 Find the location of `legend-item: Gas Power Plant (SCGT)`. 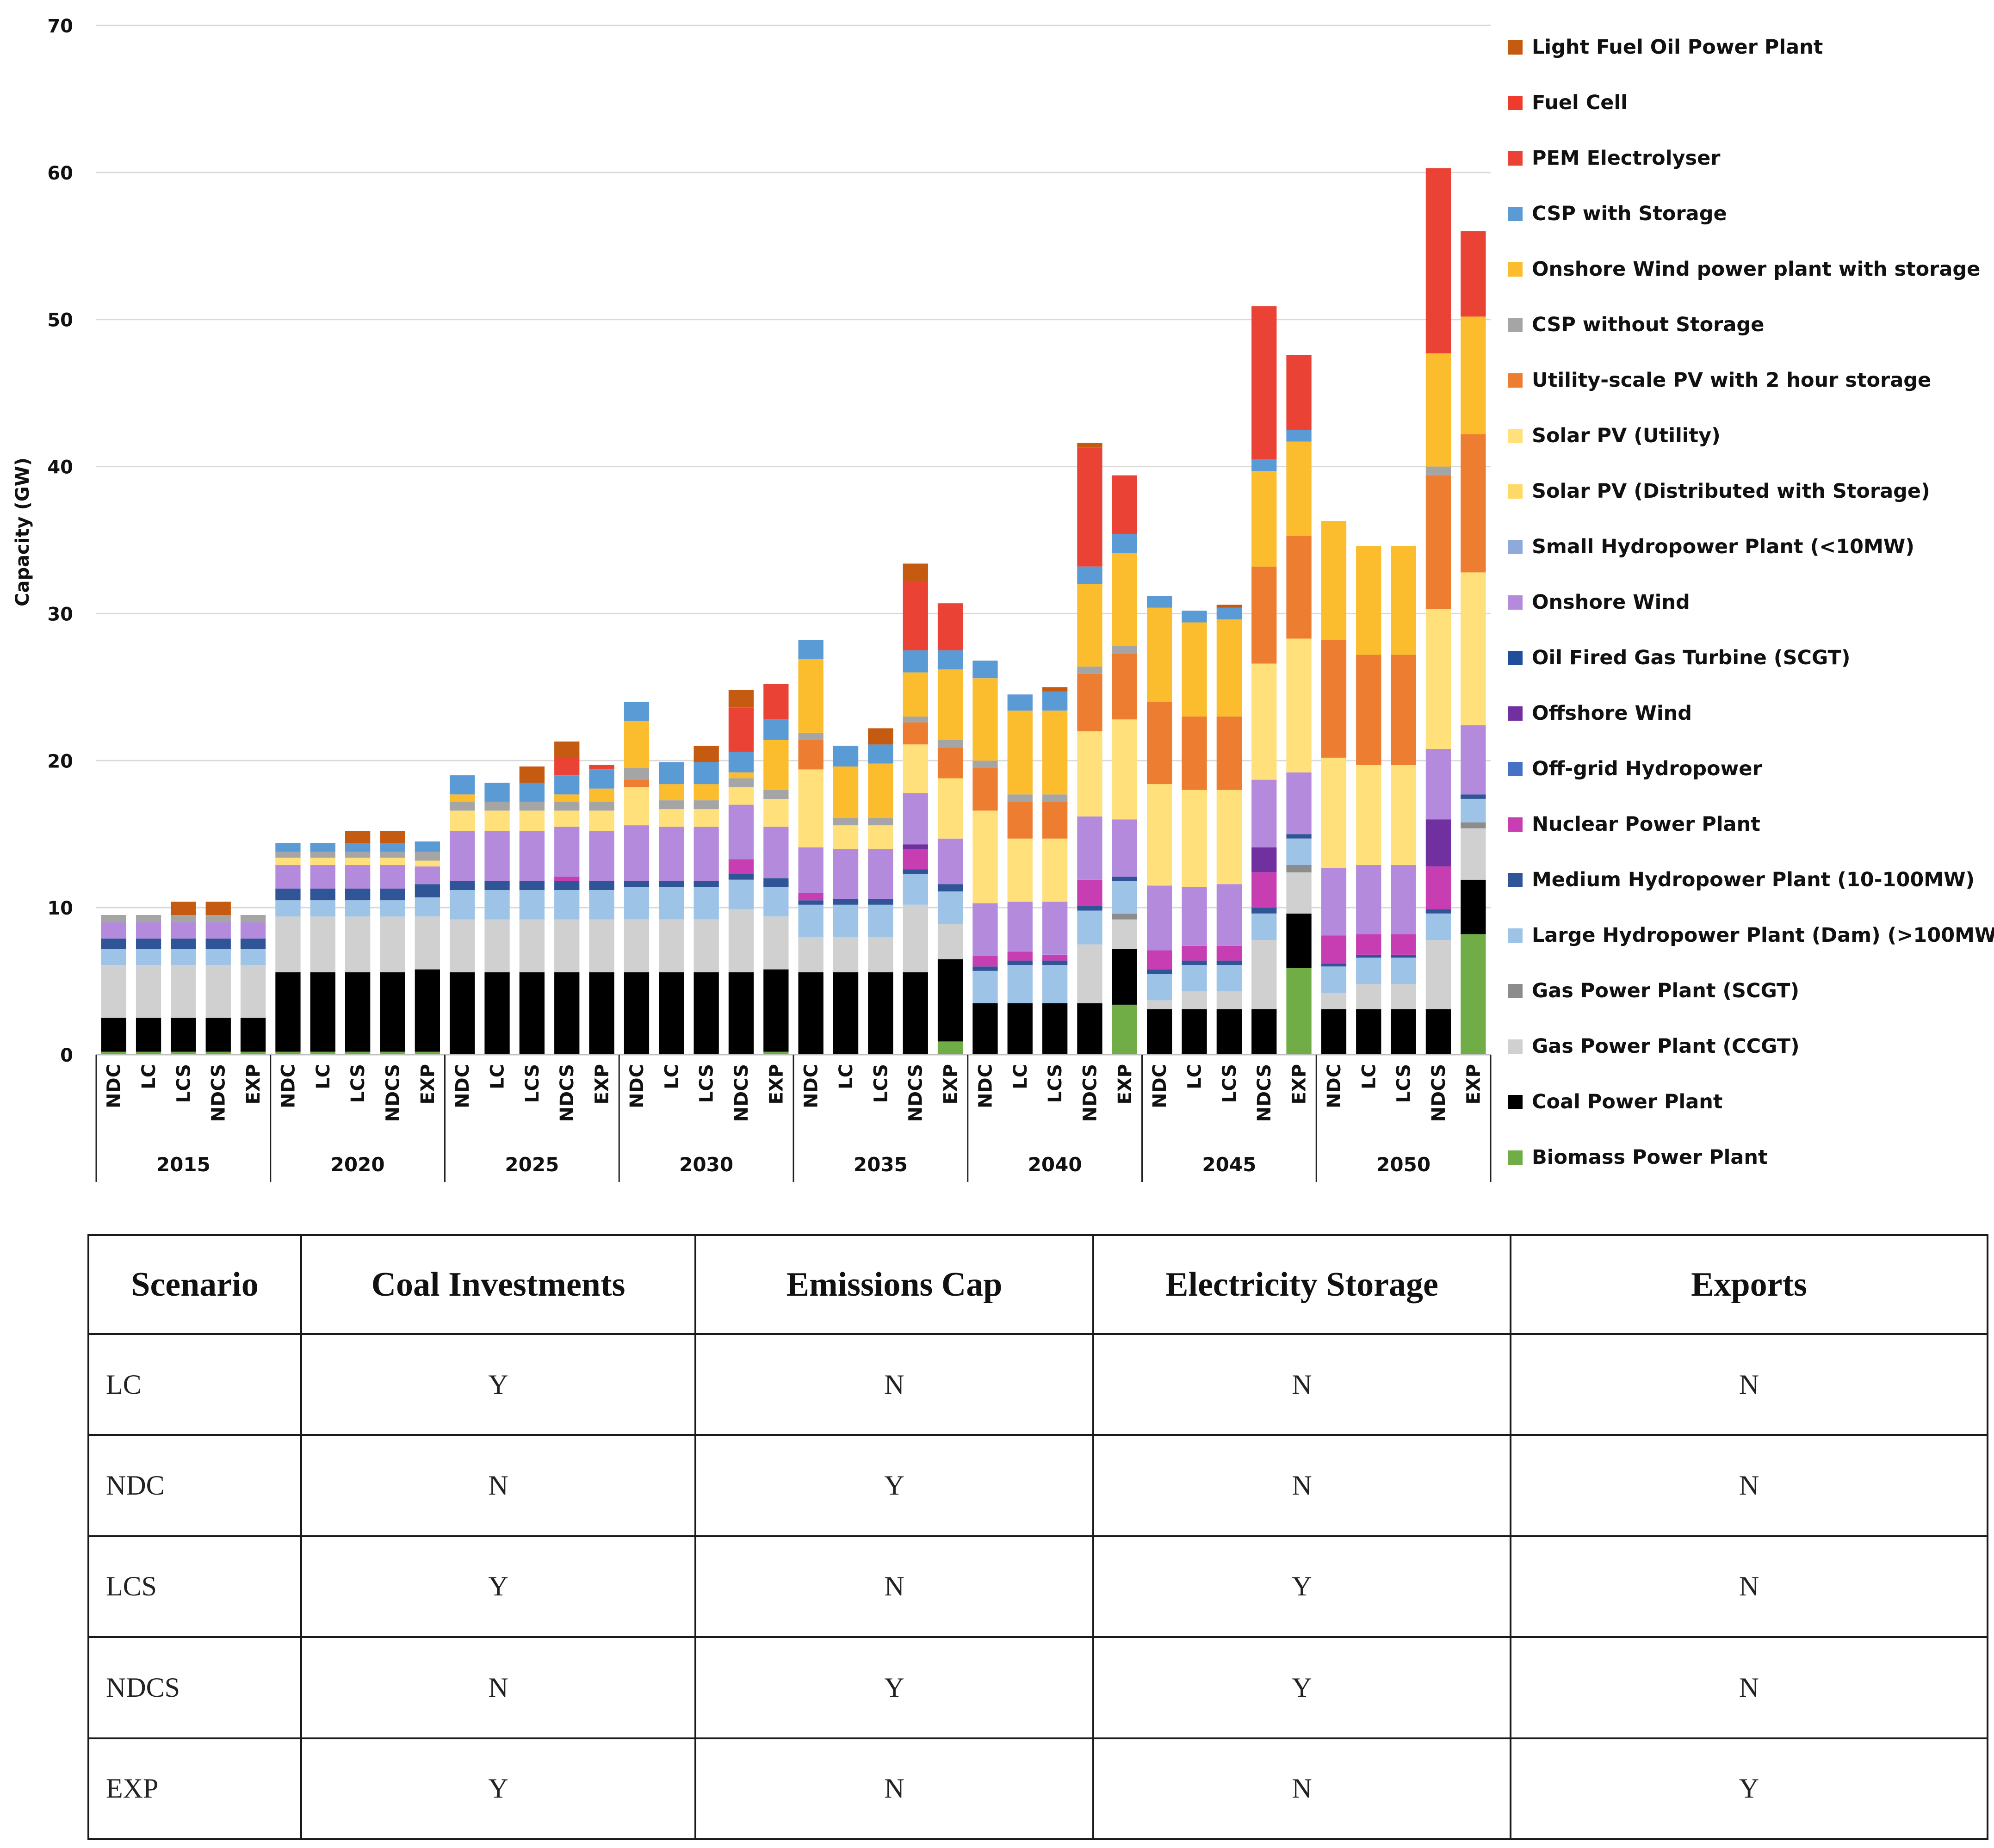

legend-item: Gas Power Plant (SCGT) is located at coordinates (1749, 991).